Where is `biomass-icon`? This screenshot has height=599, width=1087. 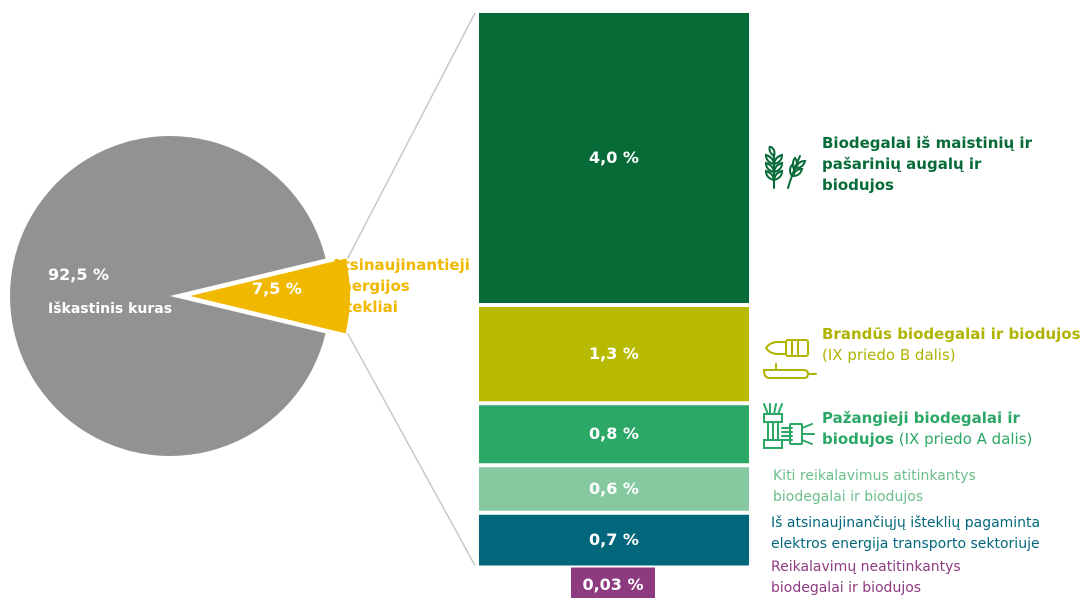
biomass-icon is located at coordinates (789, 426).